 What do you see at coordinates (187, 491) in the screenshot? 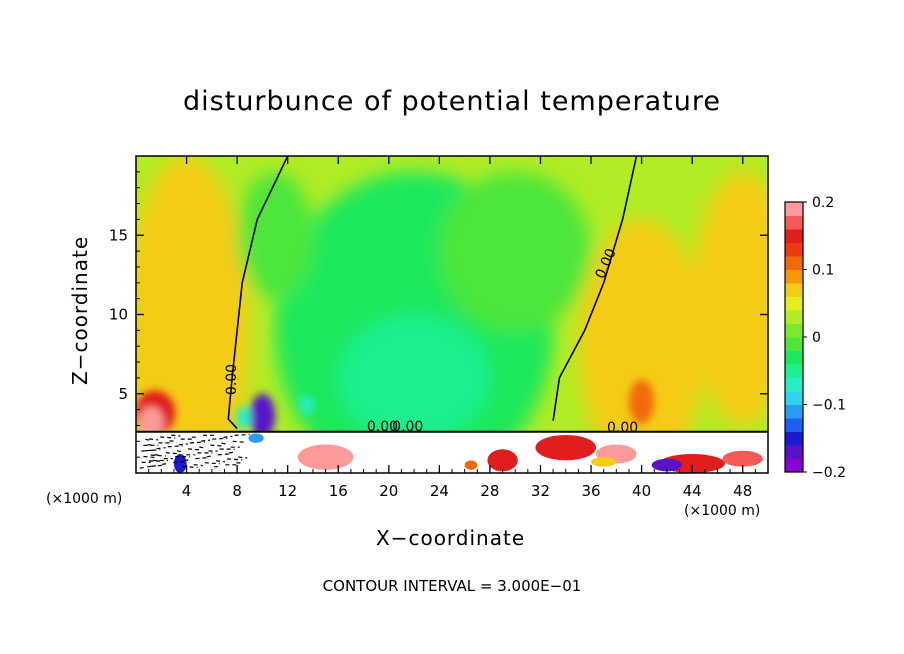
I see `x-tick-label: 4` at bounding box center [187, 491].